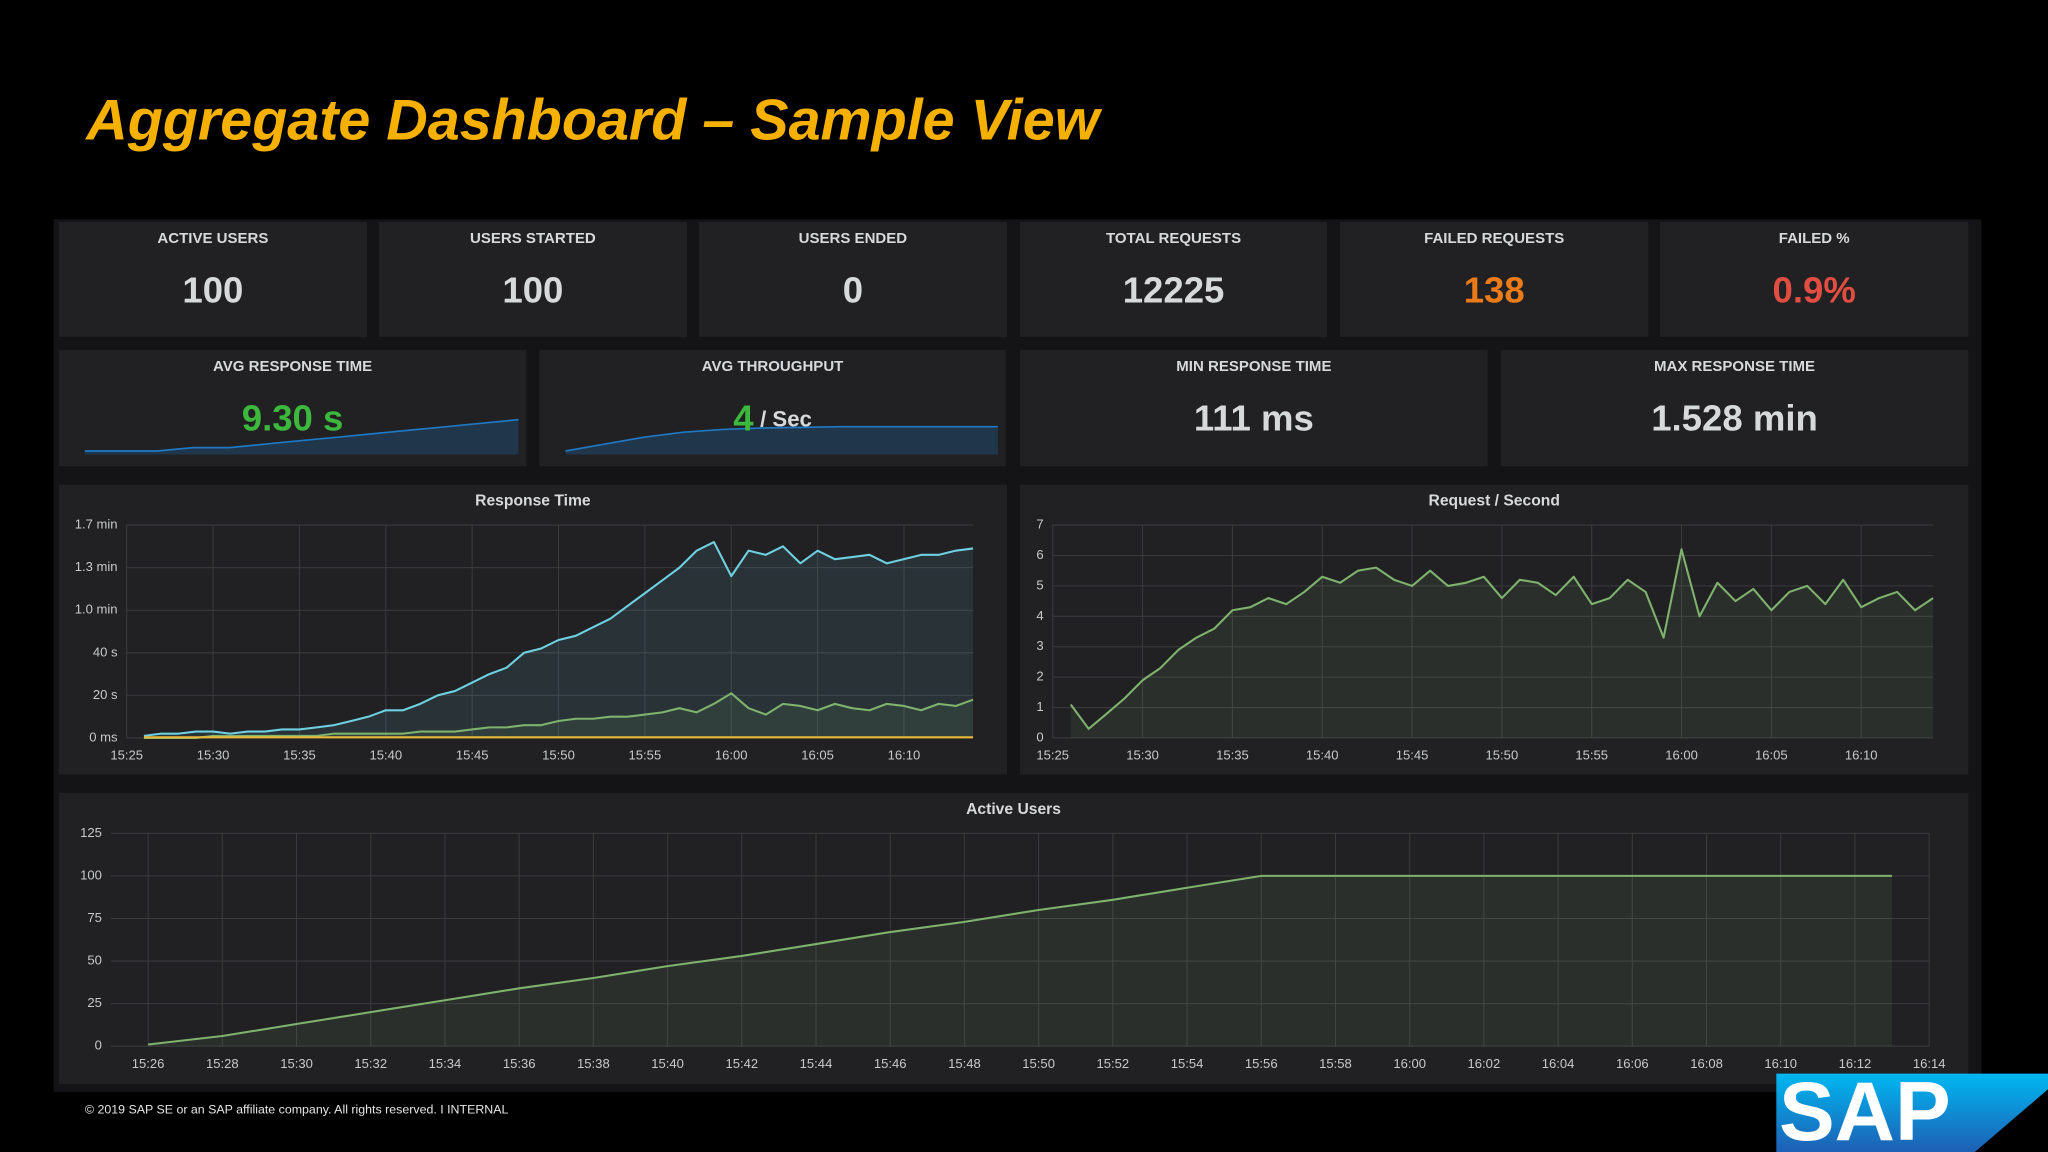 Image resolution: width=2048 pixels, height=1152 pixels. What do you see at coordinates (98, 1045) in the screenshot?
I see `y-tick-label: 0` at bounding box center [98, 1045].